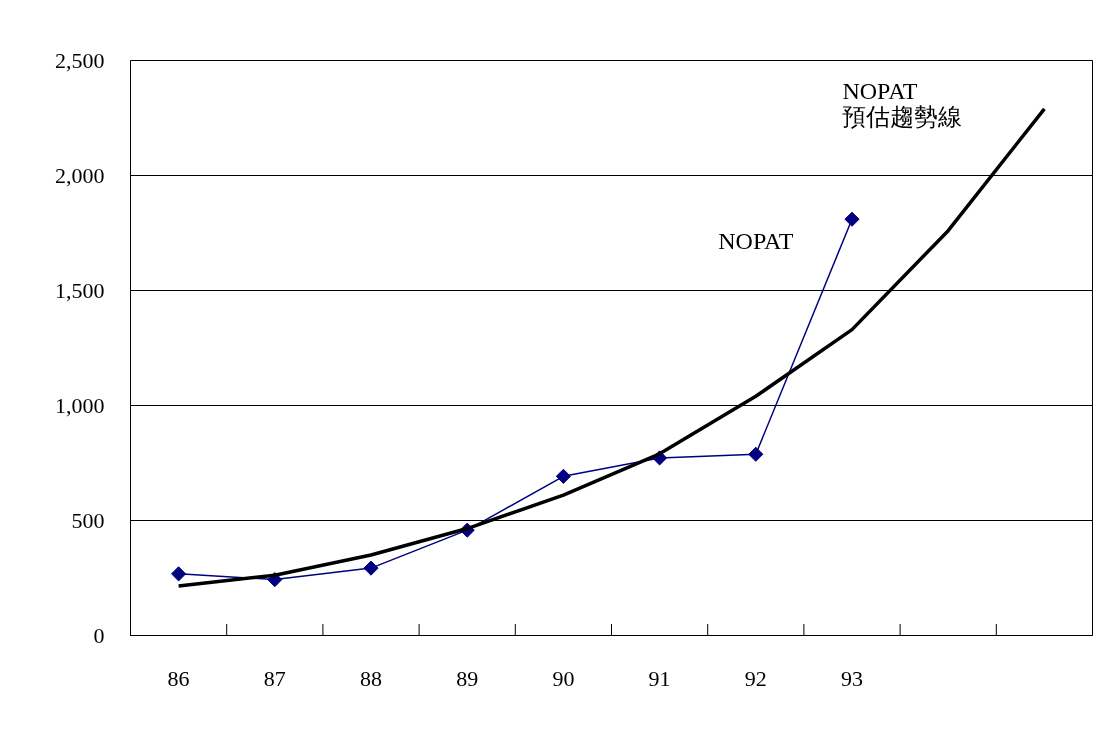  Describe the element at coordinates (902, 104) in the screenshot. I see `text: NOPAT 預估趨勢線` at that location.